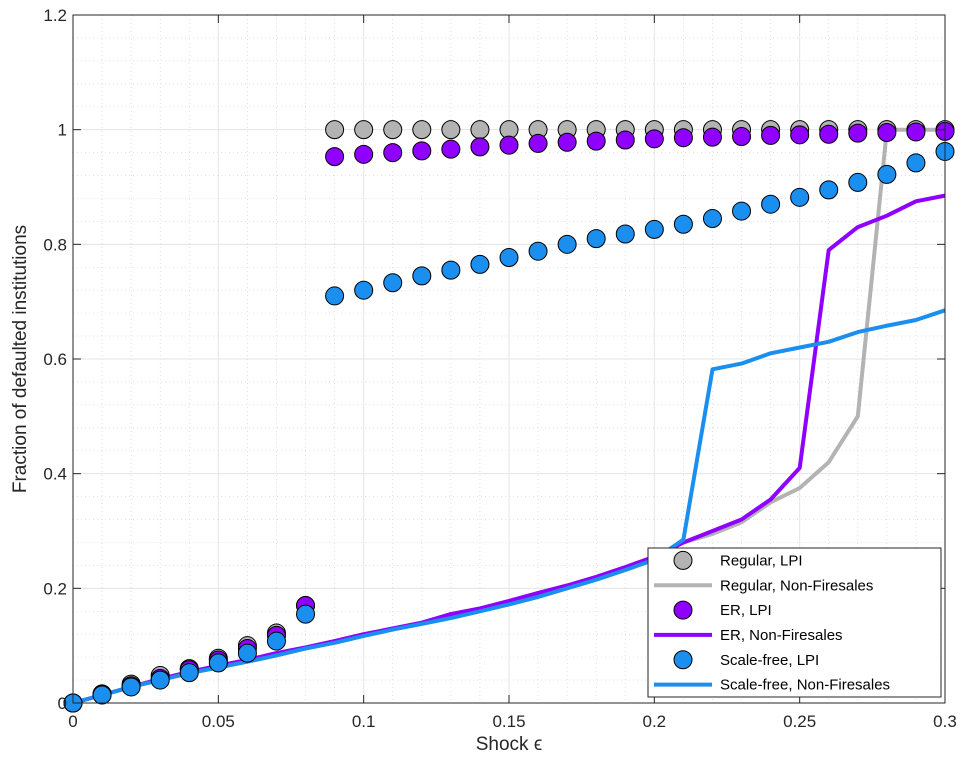 The height and width of the screenshot is (761, 962). I want to click on legend-label: ER, Non-Firesales, so click(781, 635).